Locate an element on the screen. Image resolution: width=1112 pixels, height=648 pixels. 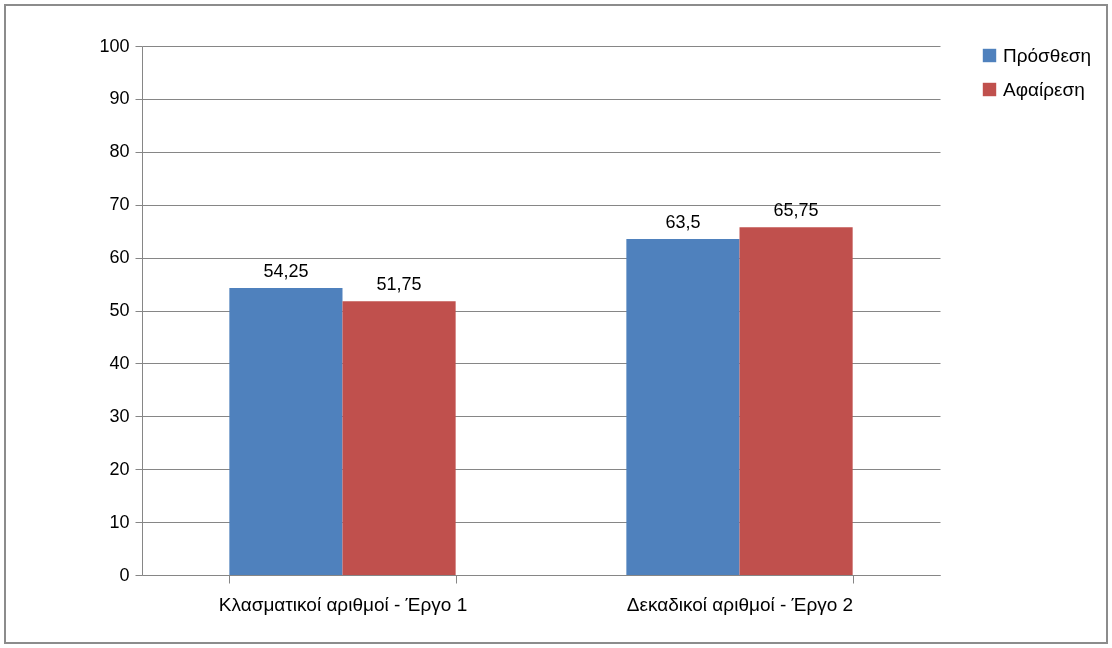
x-tick-label: Κλασματικοί αριθμοί - Έργο 1 is located at coordinates (343, 604).